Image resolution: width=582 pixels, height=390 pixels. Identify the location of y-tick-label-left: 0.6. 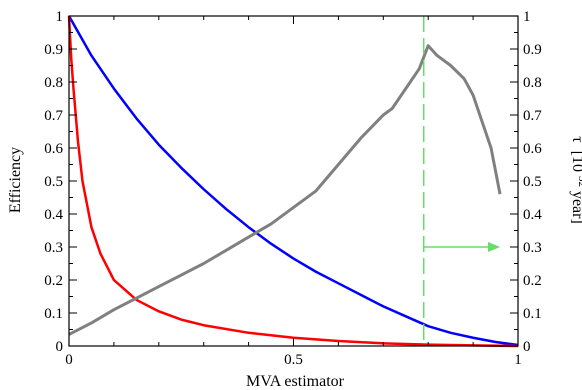
(53, 149).